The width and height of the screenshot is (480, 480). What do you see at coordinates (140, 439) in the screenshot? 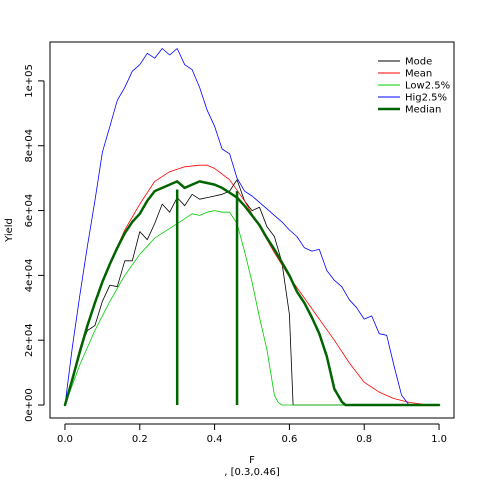
I see `x-tick-label: 0.2` at bounding box center [140, 439].